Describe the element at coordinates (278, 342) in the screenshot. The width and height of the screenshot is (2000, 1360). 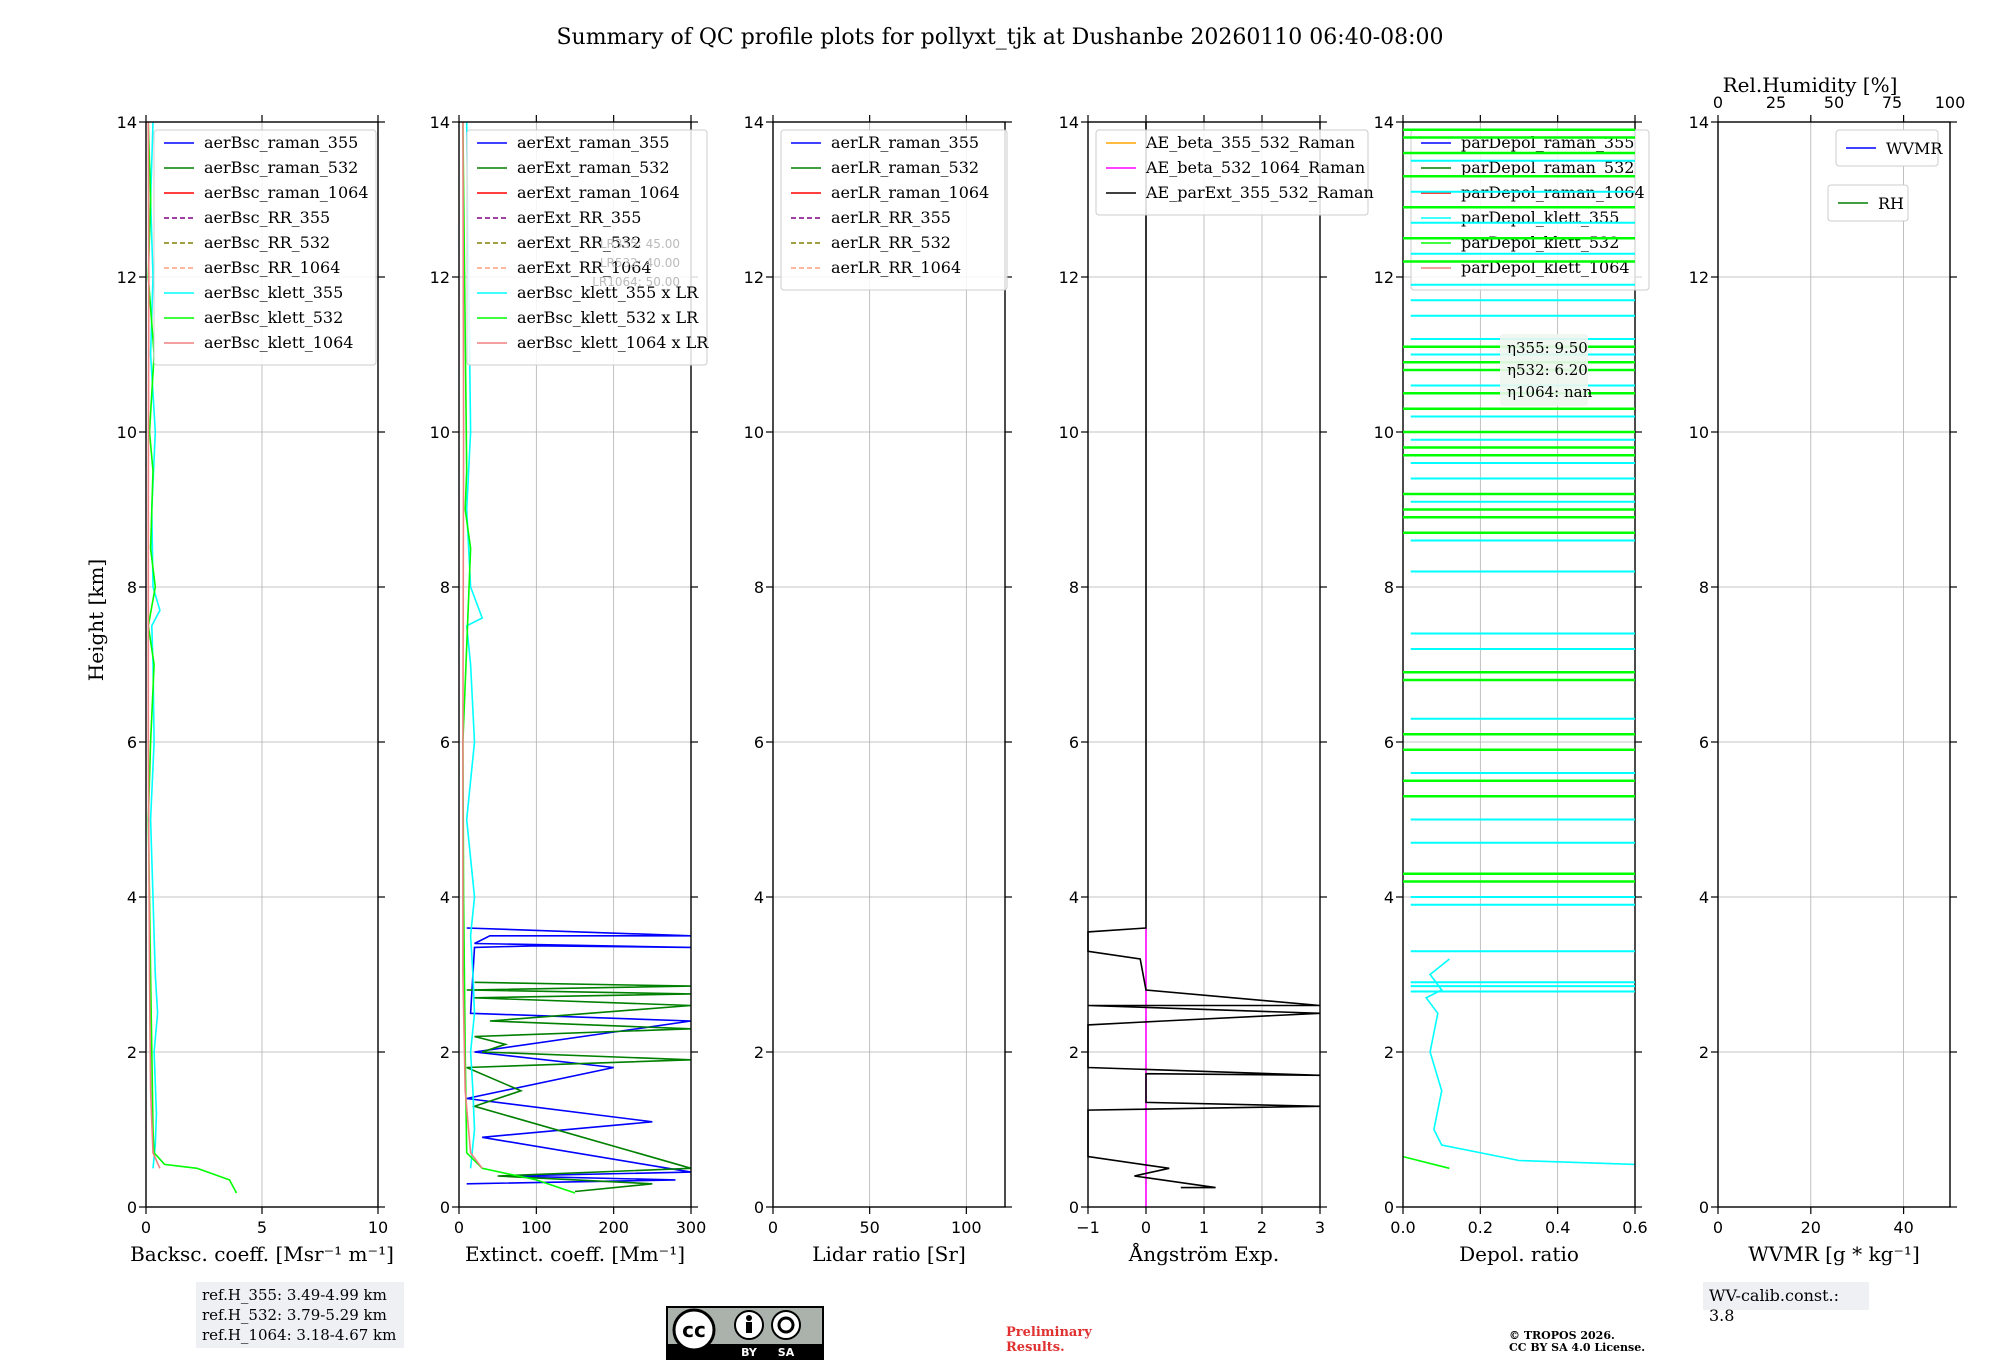
I see `legend-entry: aerBsc_klett_1064` at that location.